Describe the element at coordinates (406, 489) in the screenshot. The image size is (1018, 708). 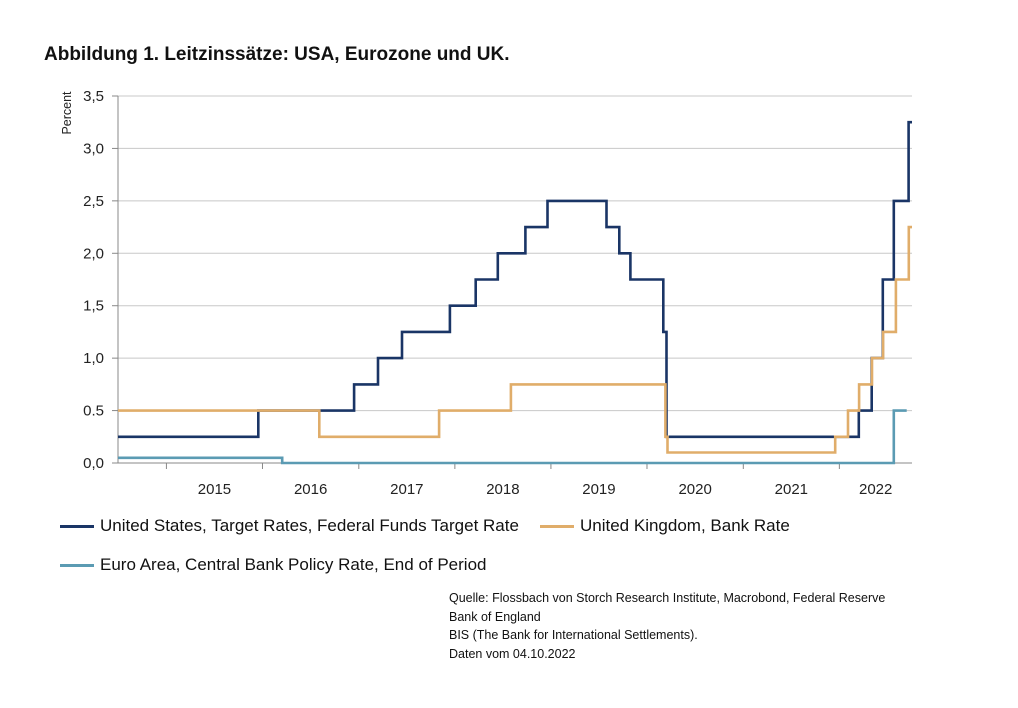
I see `x-tick-label: 2017` at that location.